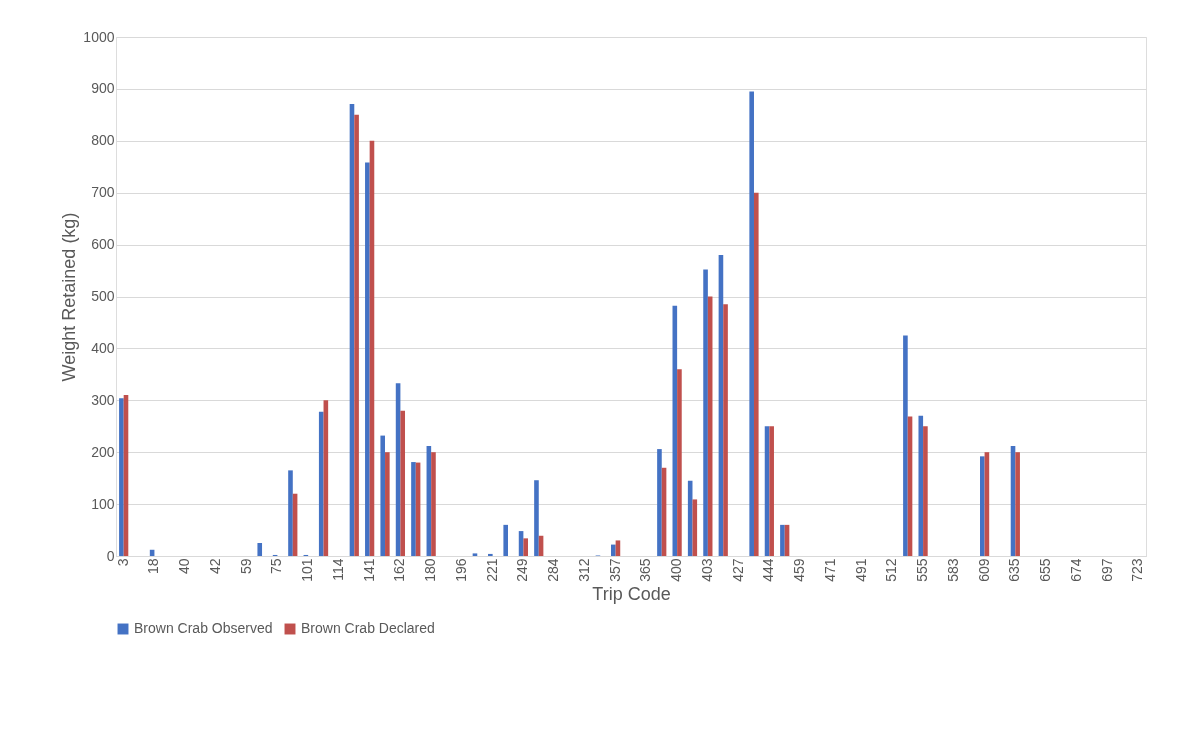 Image resolution: width=1203 pixels, height=751 pixels. What do you see at coordinates (307, 570) in the screenshot?
I see `x-tick-label: 101` at bounding box center [307, 570].